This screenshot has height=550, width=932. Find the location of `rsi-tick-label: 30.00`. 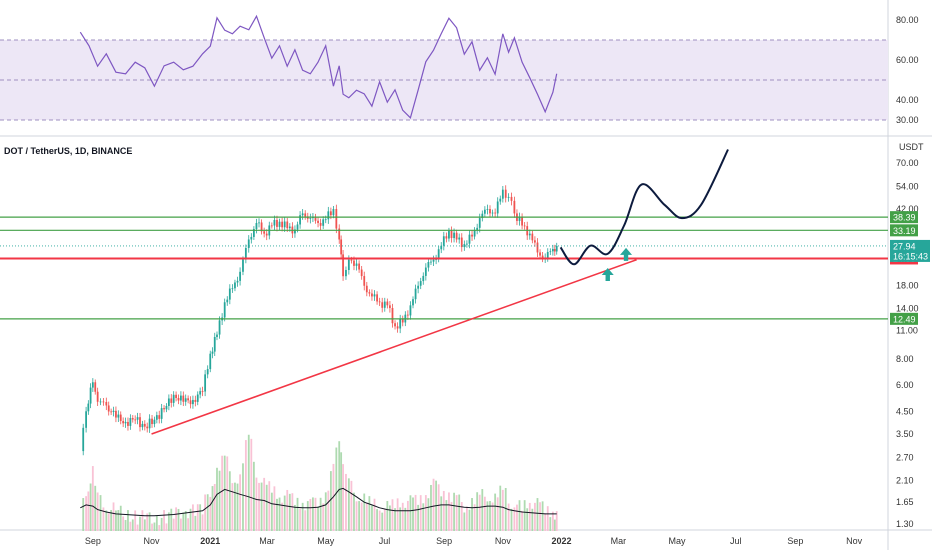

rsi-tick-label: 30.00 is located at coordinates (907, 120).